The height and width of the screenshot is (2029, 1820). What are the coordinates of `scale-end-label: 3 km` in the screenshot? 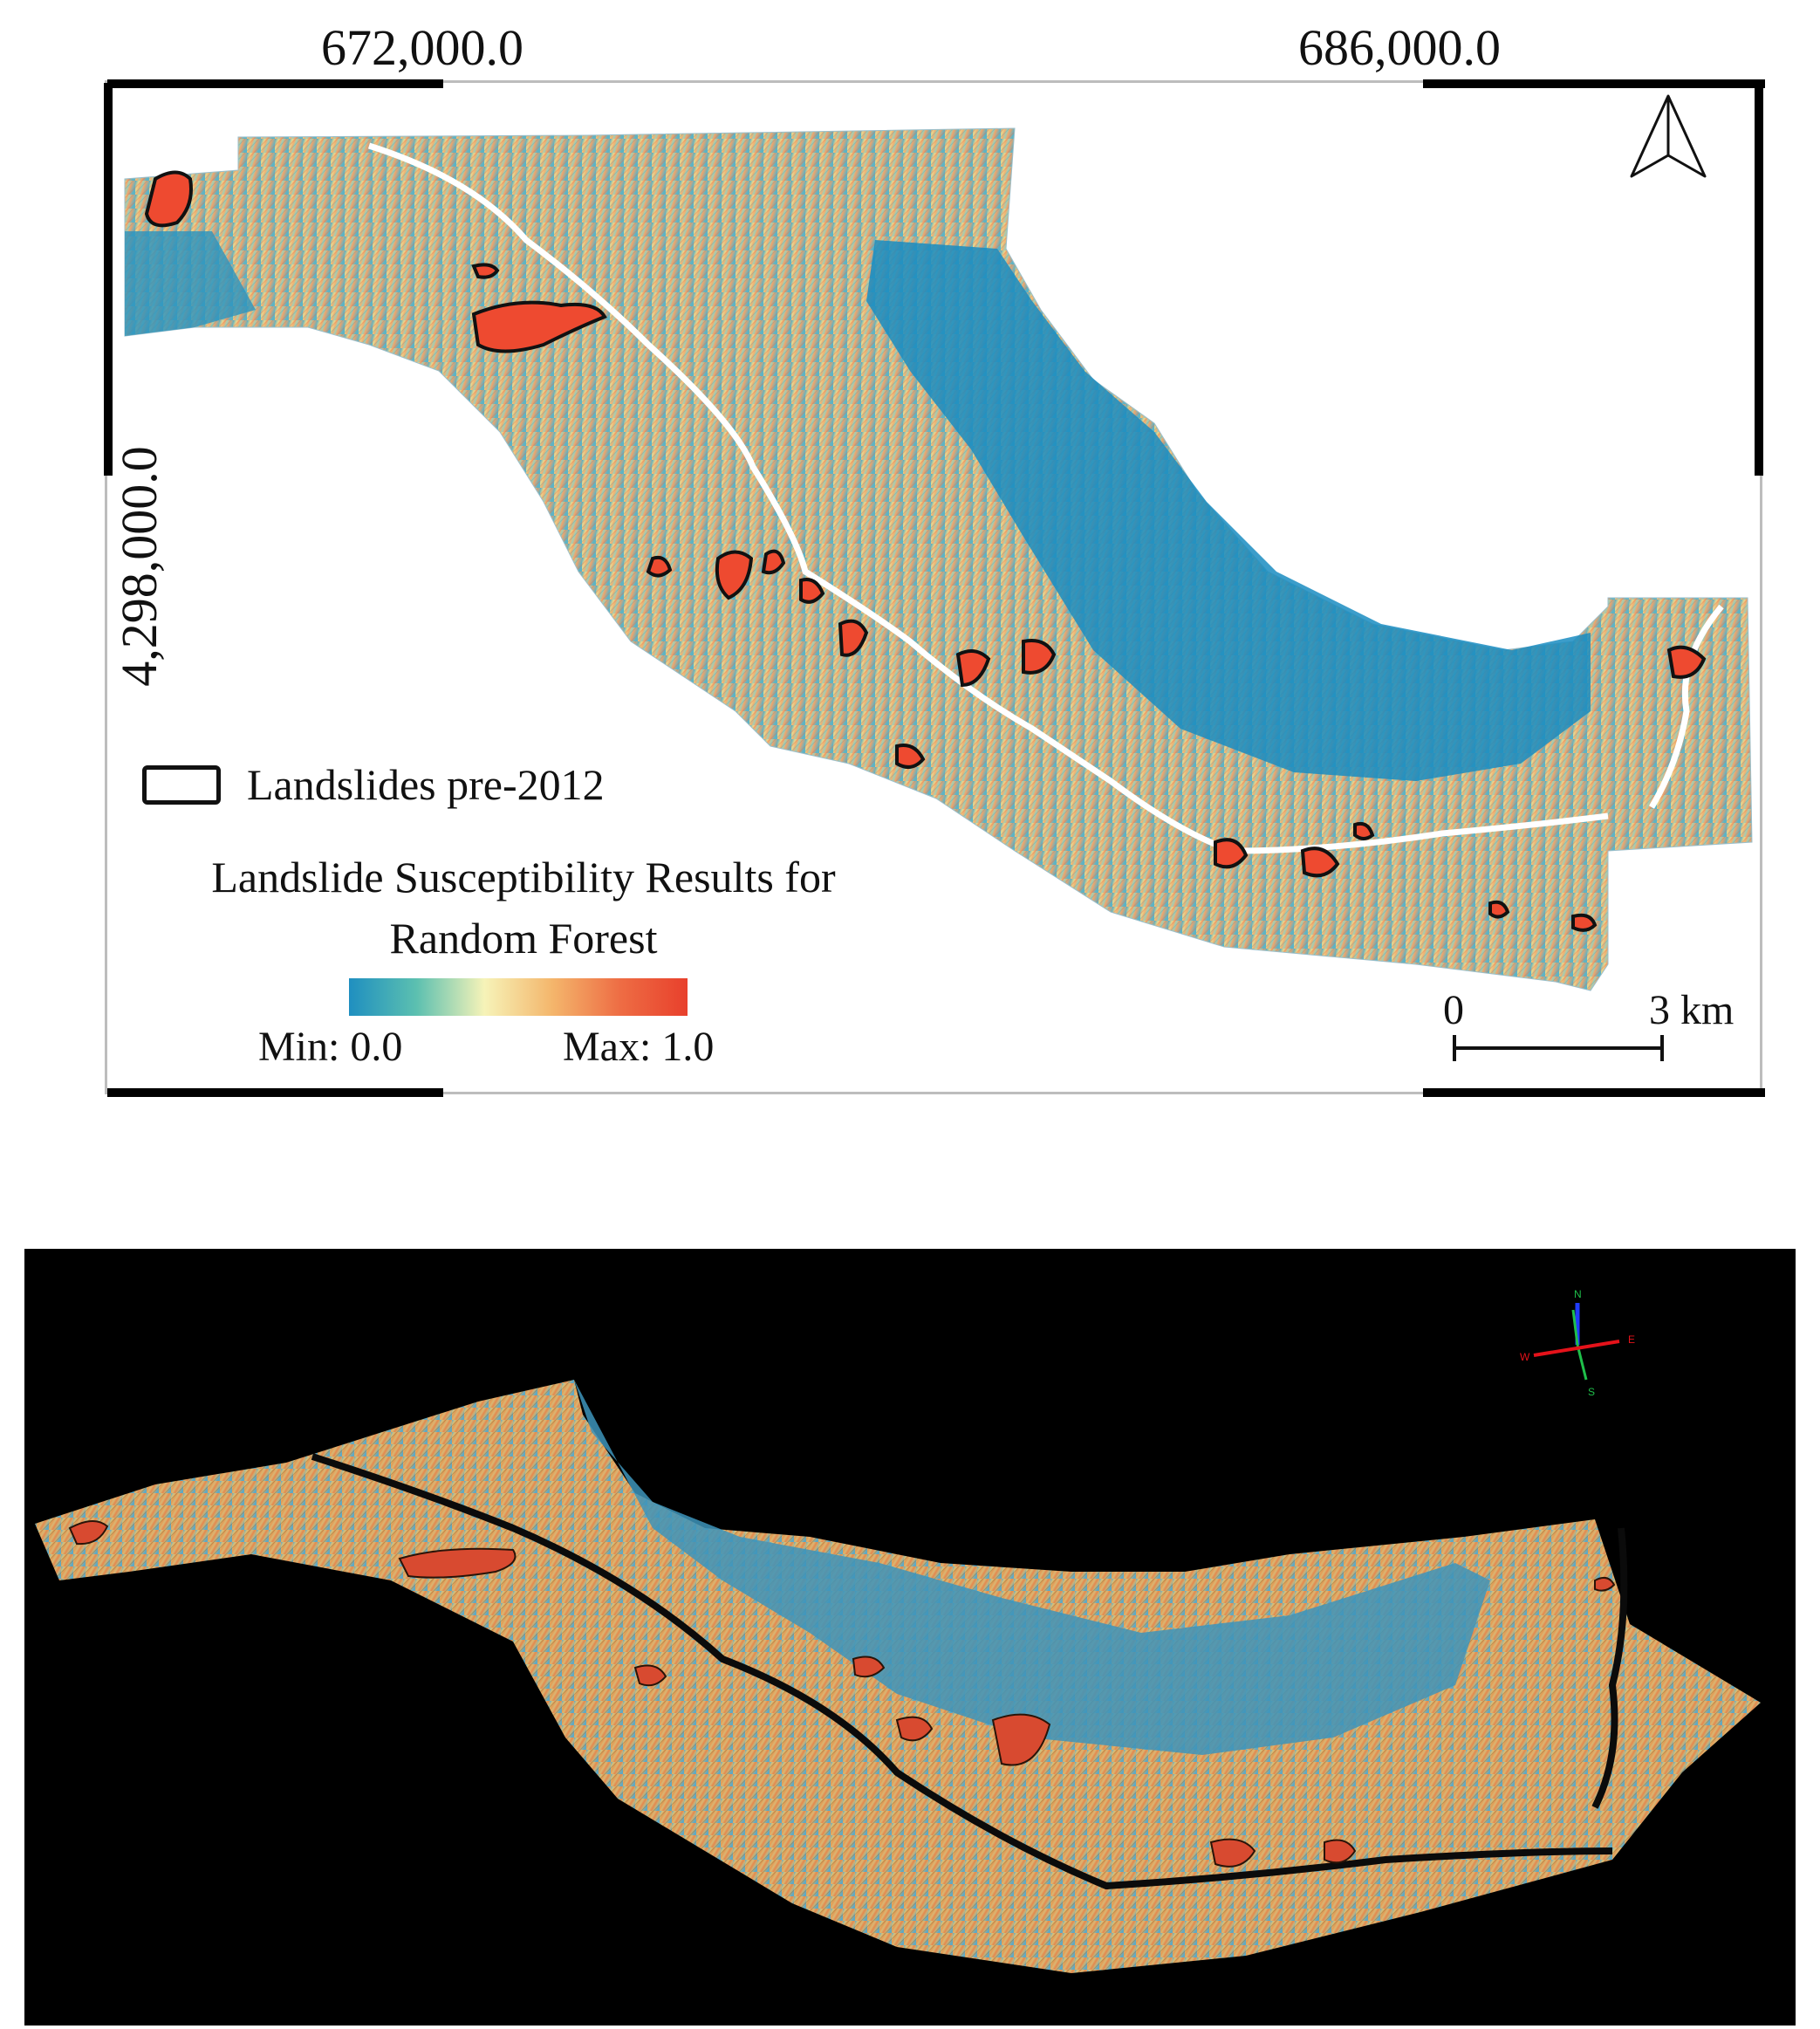 It's located at (1691, 1010).